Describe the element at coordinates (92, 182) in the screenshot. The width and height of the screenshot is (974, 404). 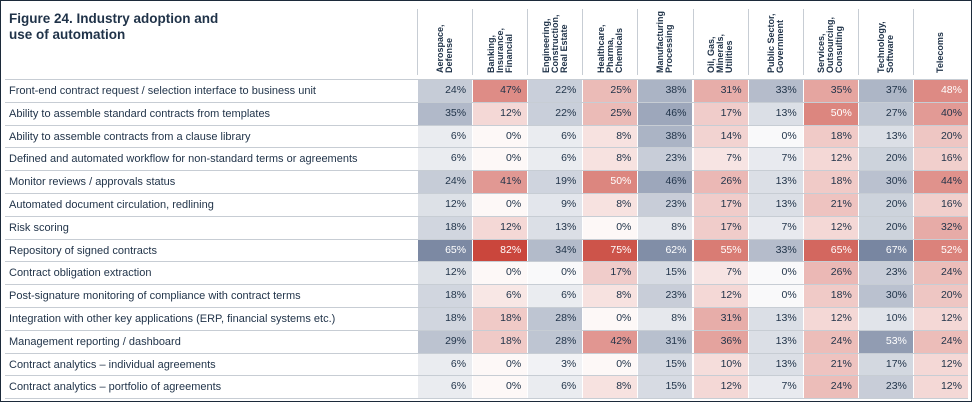
I see `row-label: Monitor reviews / approvals status` at that location.